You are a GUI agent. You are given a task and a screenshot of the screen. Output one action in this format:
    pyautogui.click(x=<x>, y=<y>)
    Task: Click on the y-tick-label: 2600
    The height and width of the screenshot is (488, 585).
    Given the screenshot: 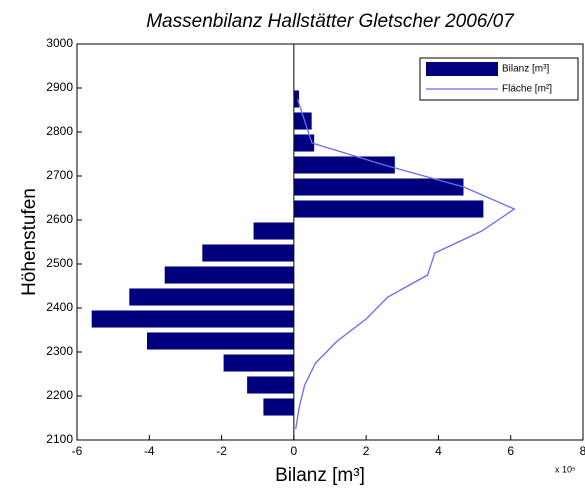 What is the action you would take?
    pyautogui.click(x=59, y=219)
    